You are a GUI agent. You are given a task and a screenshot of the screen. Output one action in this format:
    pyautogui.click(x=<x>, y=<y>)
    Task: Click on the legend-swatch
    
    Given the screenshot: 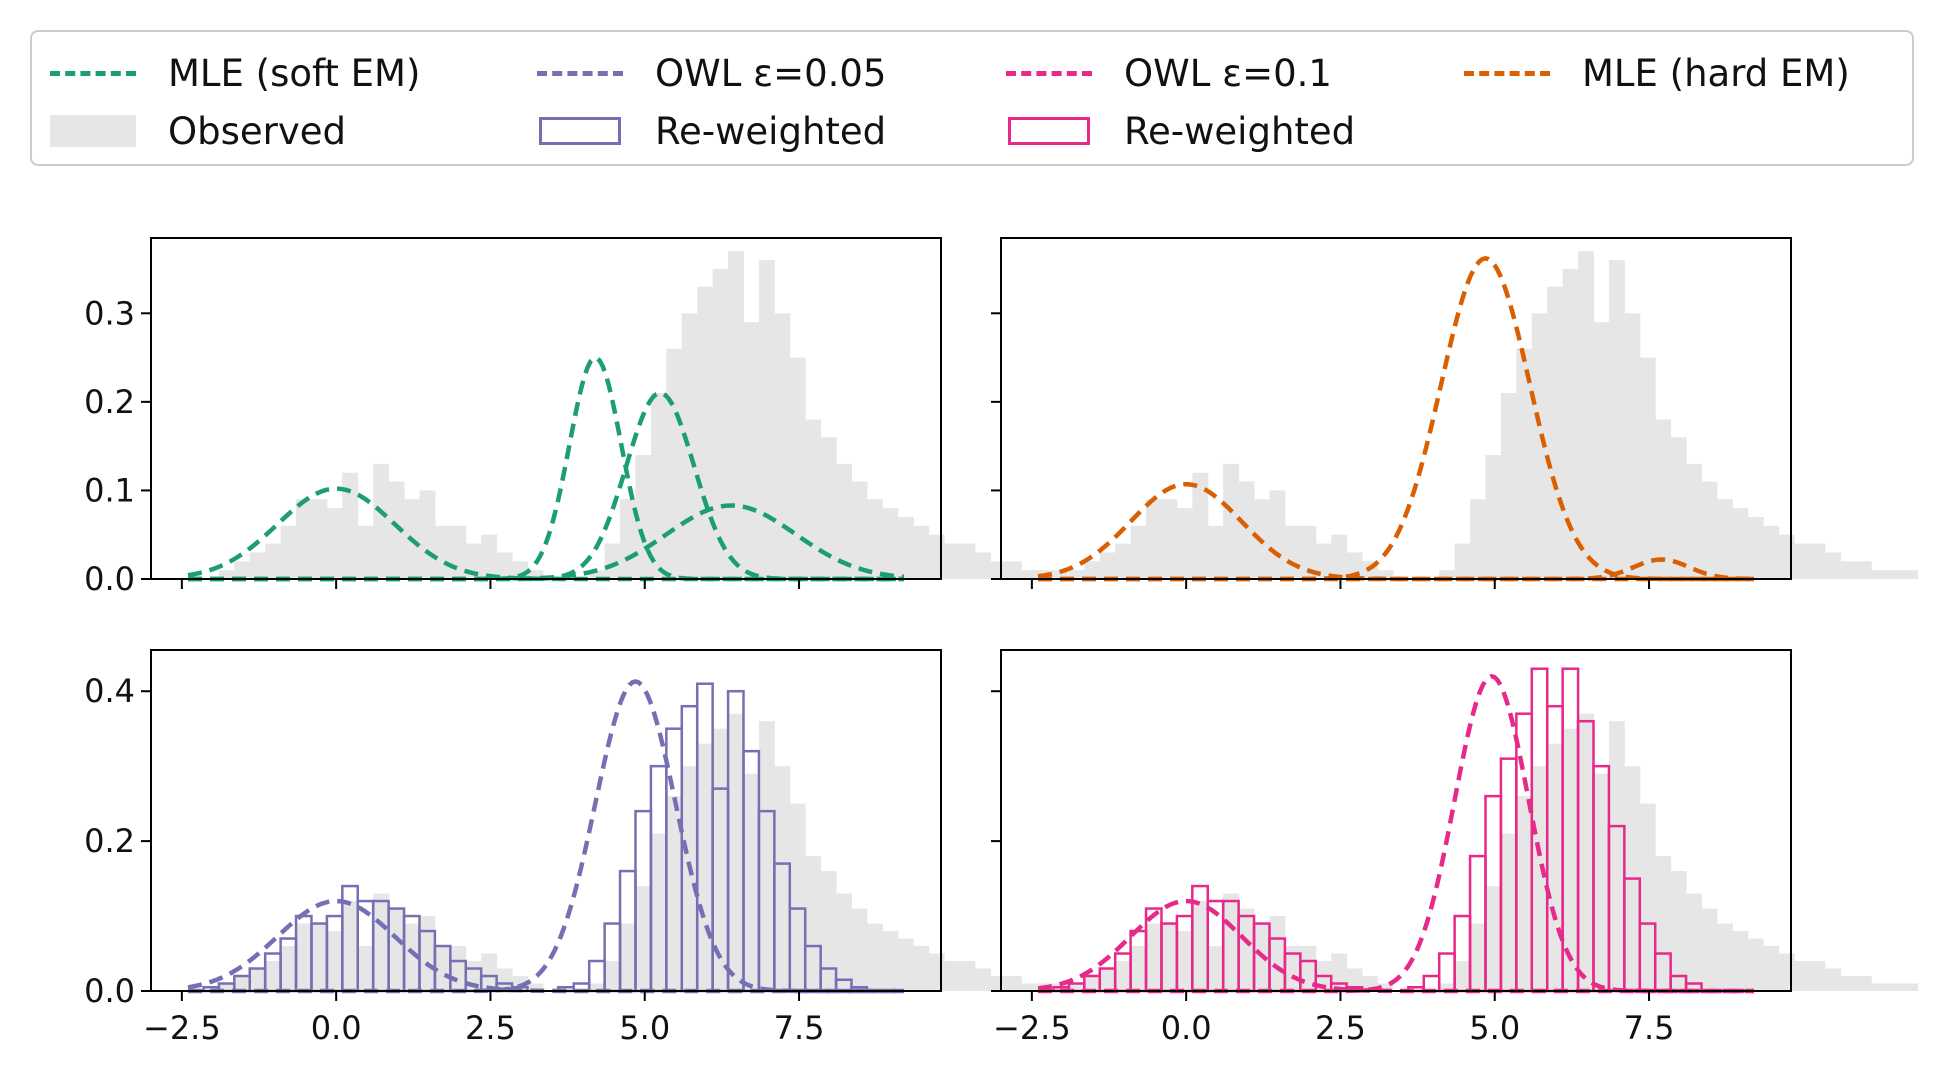 What is the action you would take?
    pyautogui.click(x=580, y=131)
    